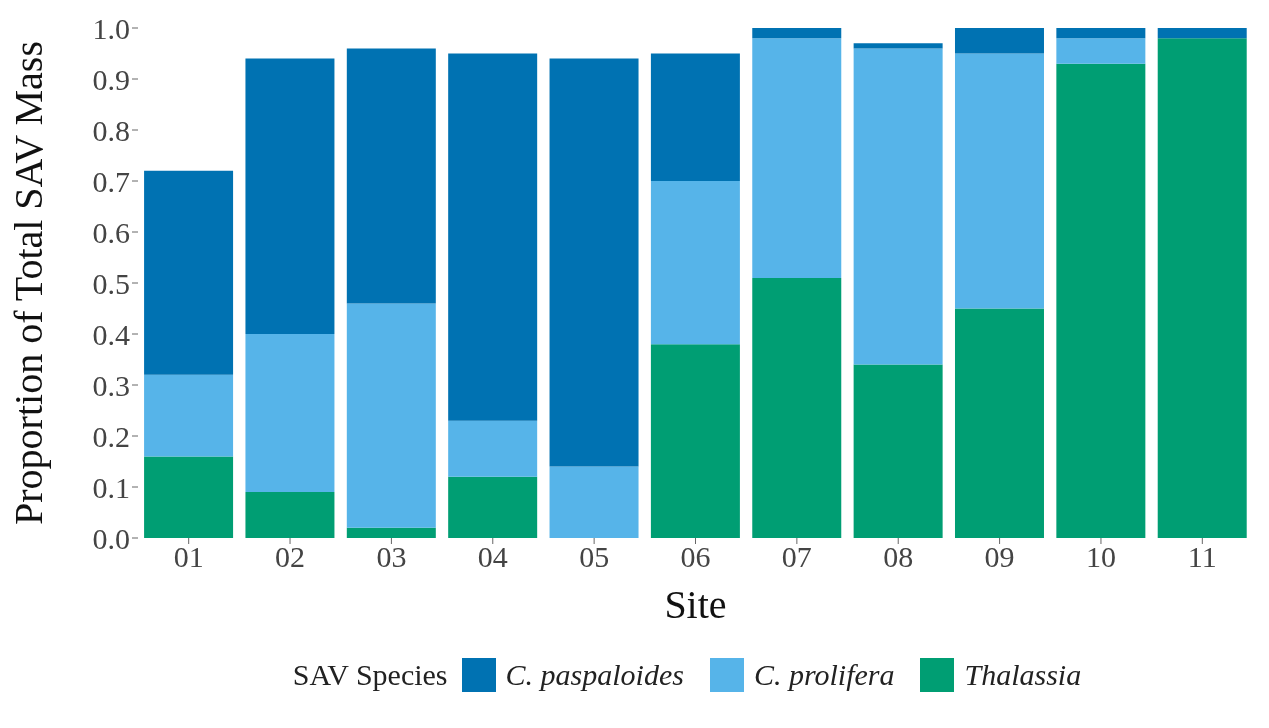  I want to click on x-tick-label: 08, so click(898, 557).